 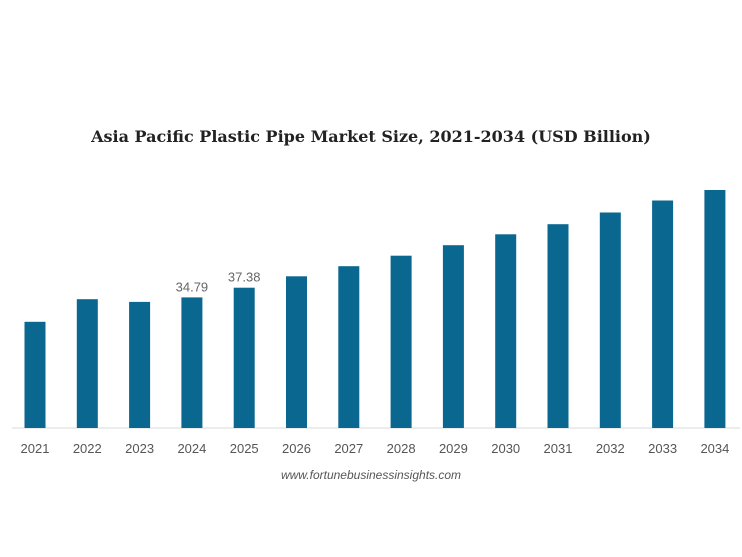 What do you see at coordinates (348, 448) in the screenshot?
I see `x-tick-label-2027: 2027` at bounding box center [348, 448].